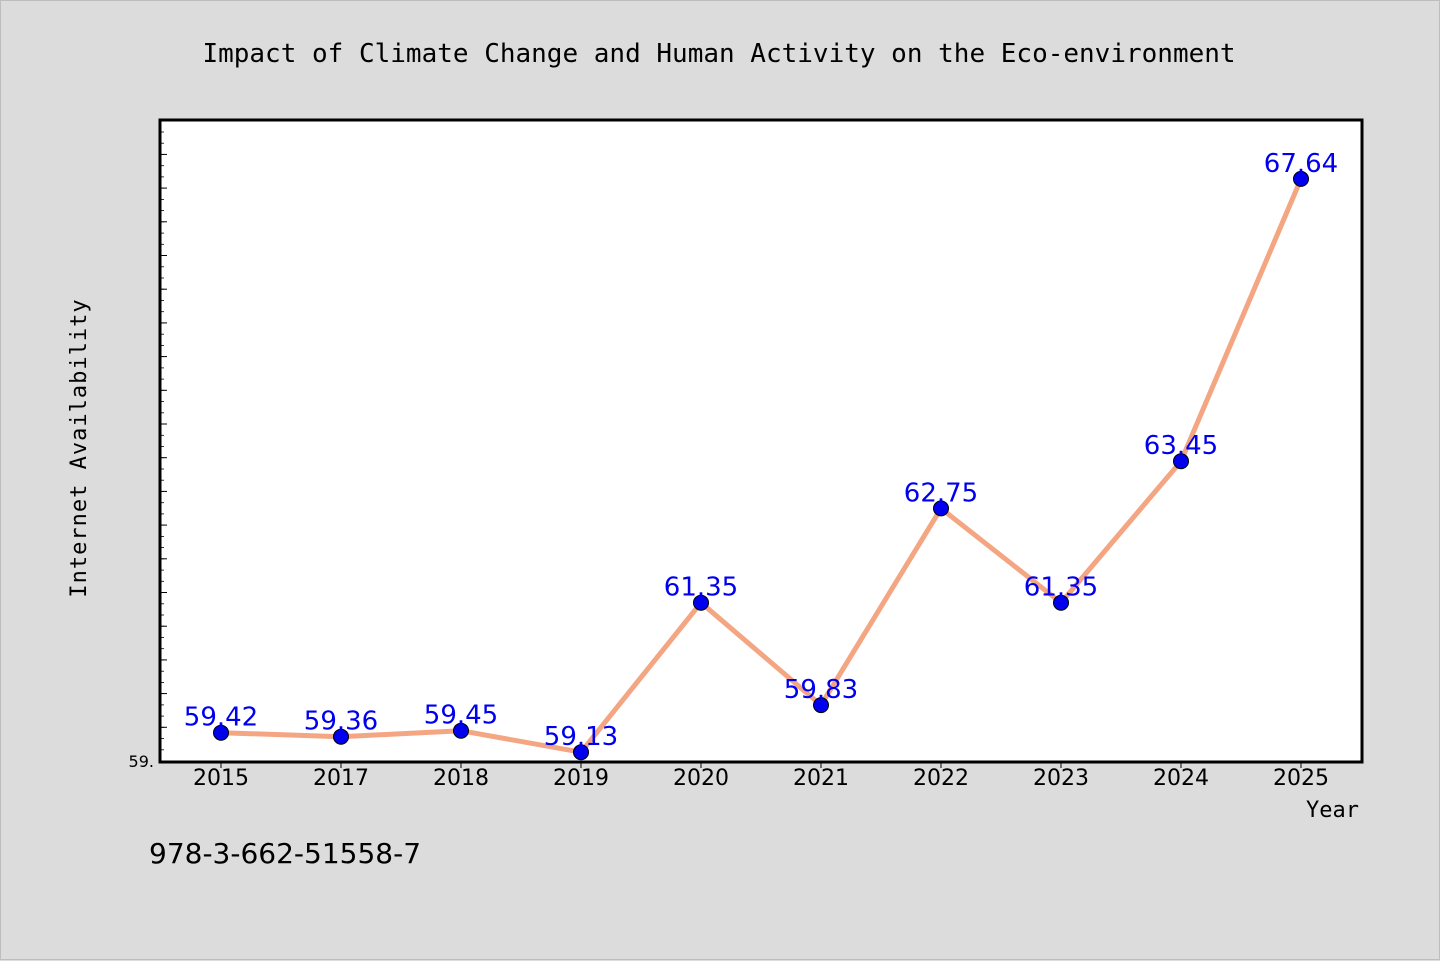 This screenshot has width=1440, height=961. What do you see at coordinates (1332, 810) in the screenshot?
I see `x-axis-label: Year` at bounding box center [1332, 810].